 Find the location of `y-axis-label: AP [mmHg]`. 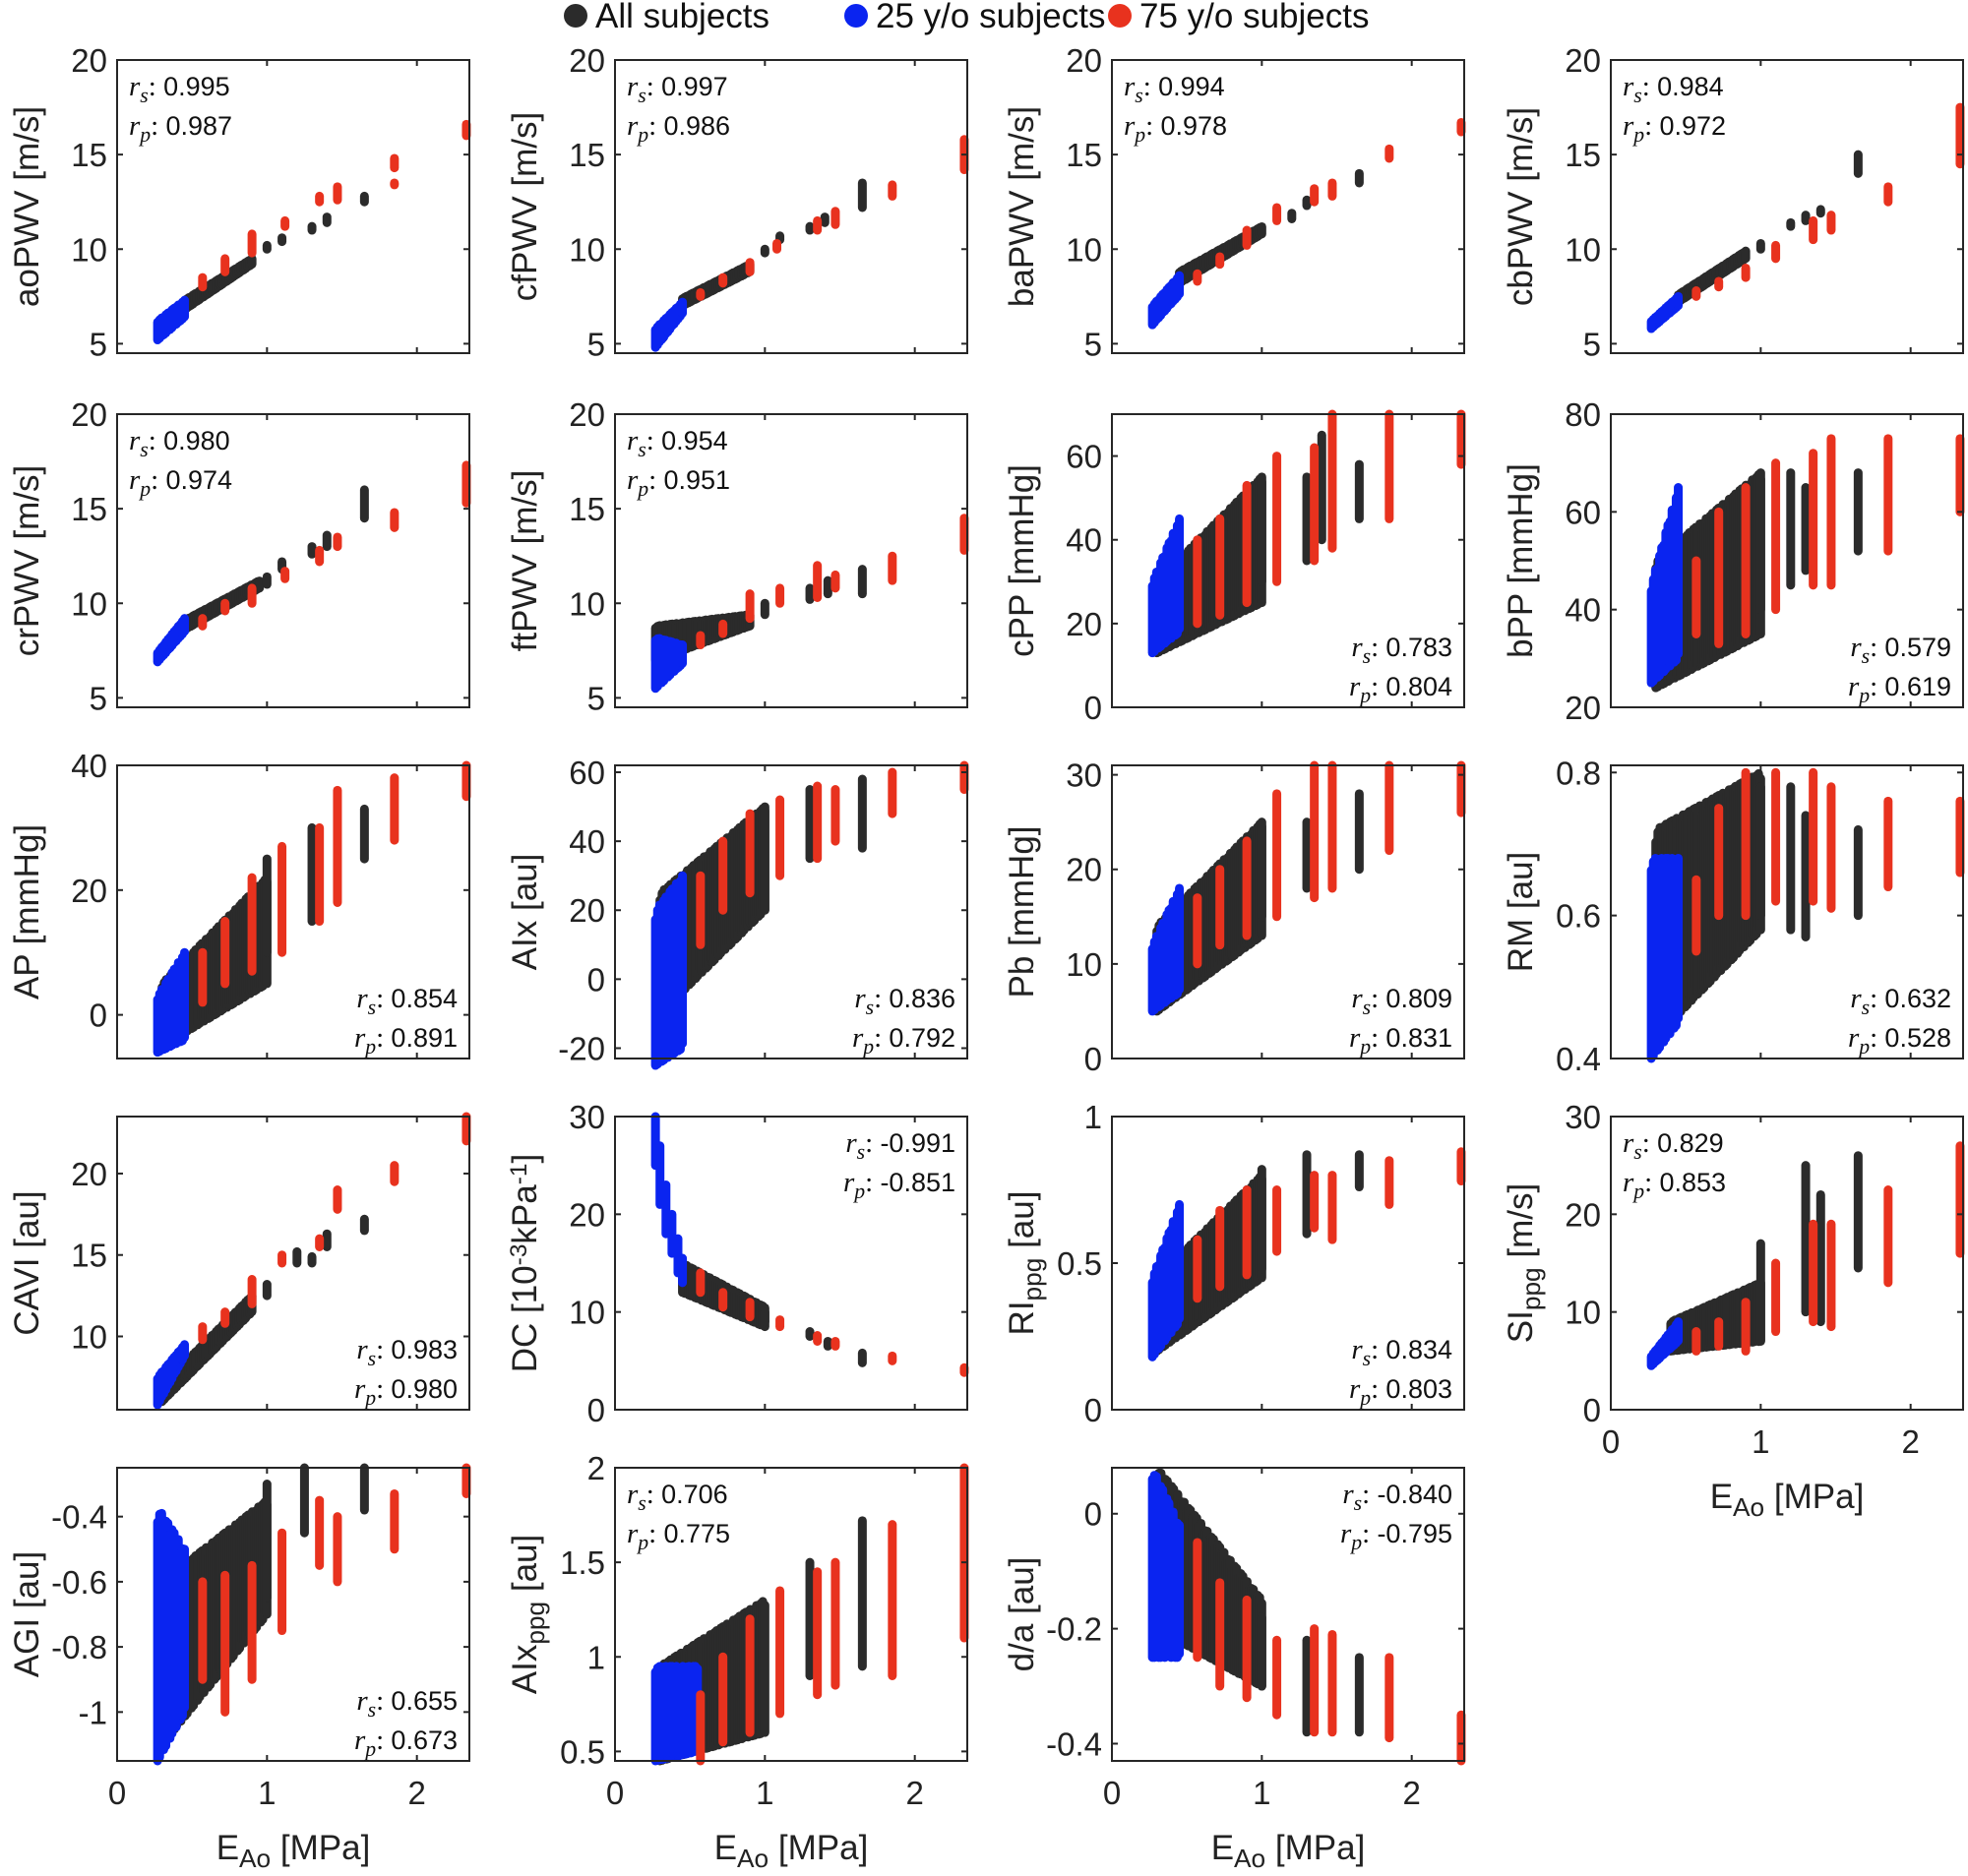

y-axis-label: AP [mmHg] is located at coordinates (27, 911).